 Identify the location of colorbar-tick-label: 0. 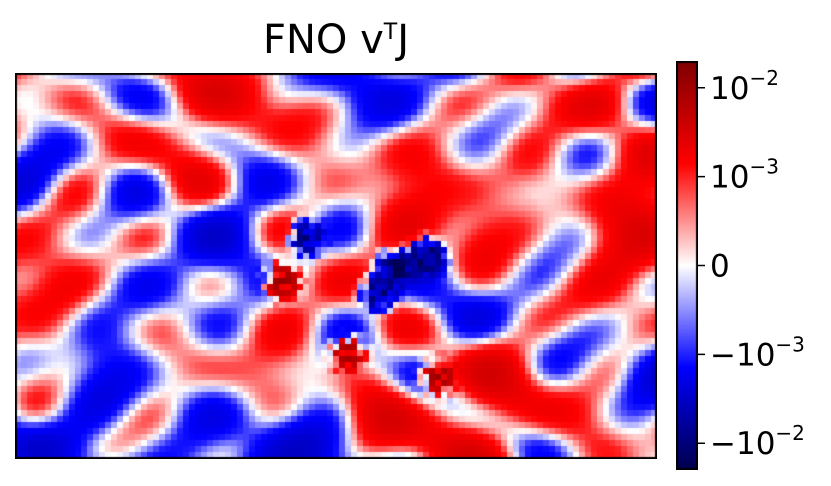
(720, 267).